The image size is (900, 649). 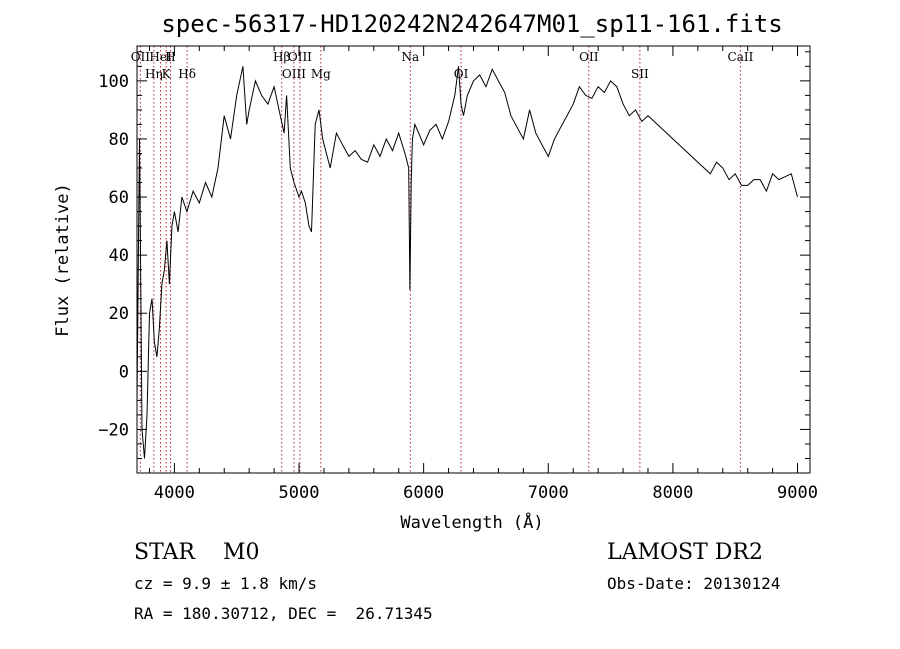 I want to click on line-label: Mg, so click(x=321, y=74).